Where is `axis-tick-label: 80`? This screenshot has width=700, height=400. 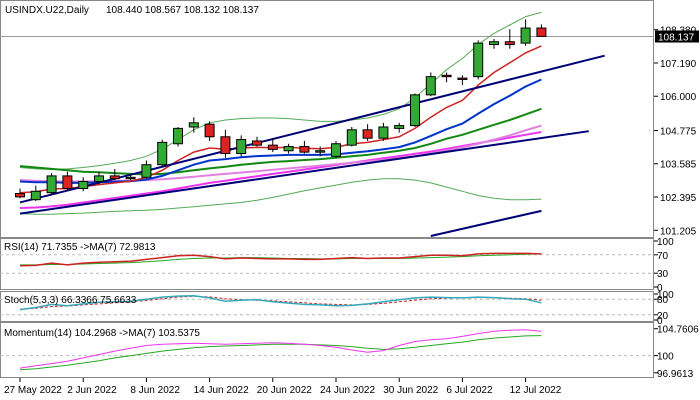 axis-tick-label: 80 is located at coordinates (663, 300).